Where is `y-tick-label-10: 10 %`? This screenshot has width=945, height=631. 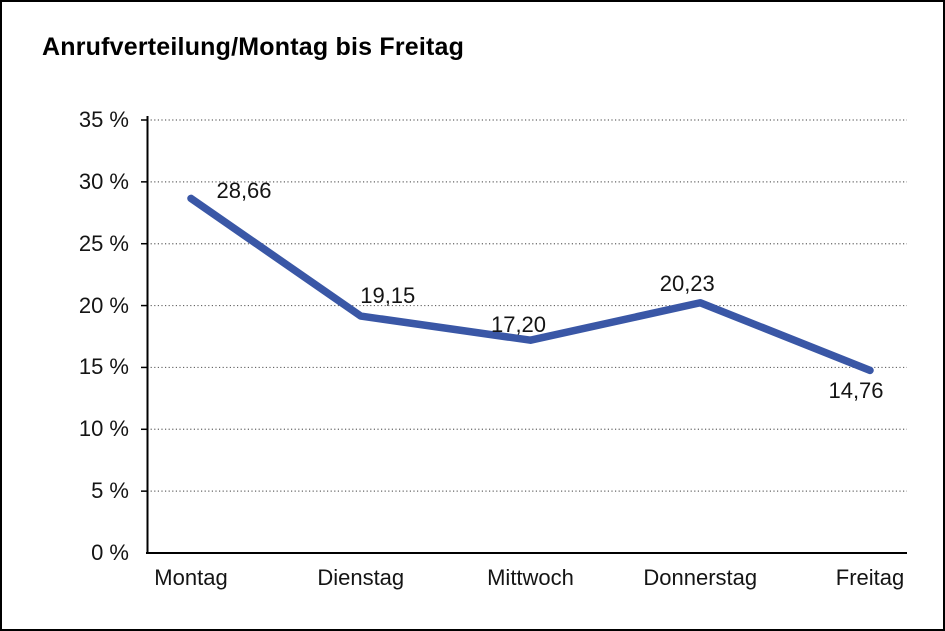
y-tick-label-10: 10 % is located at coordinates (103, 429).